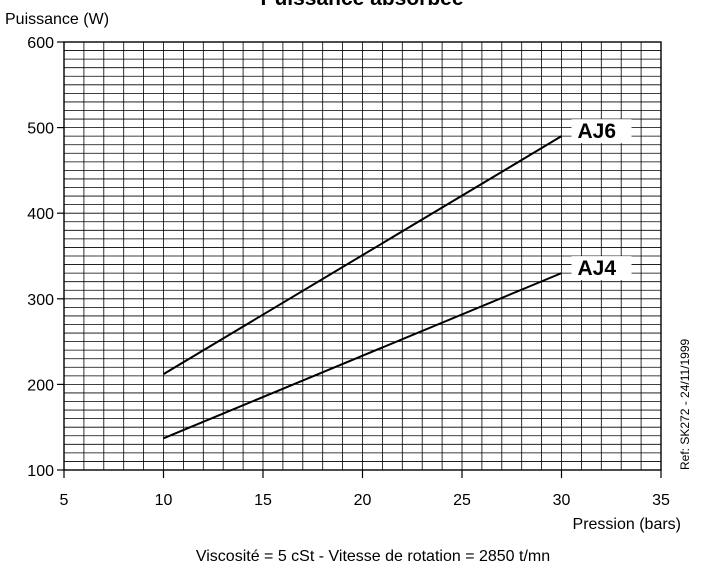  I want to click on x-tick-label: 30, so click(562, 500).